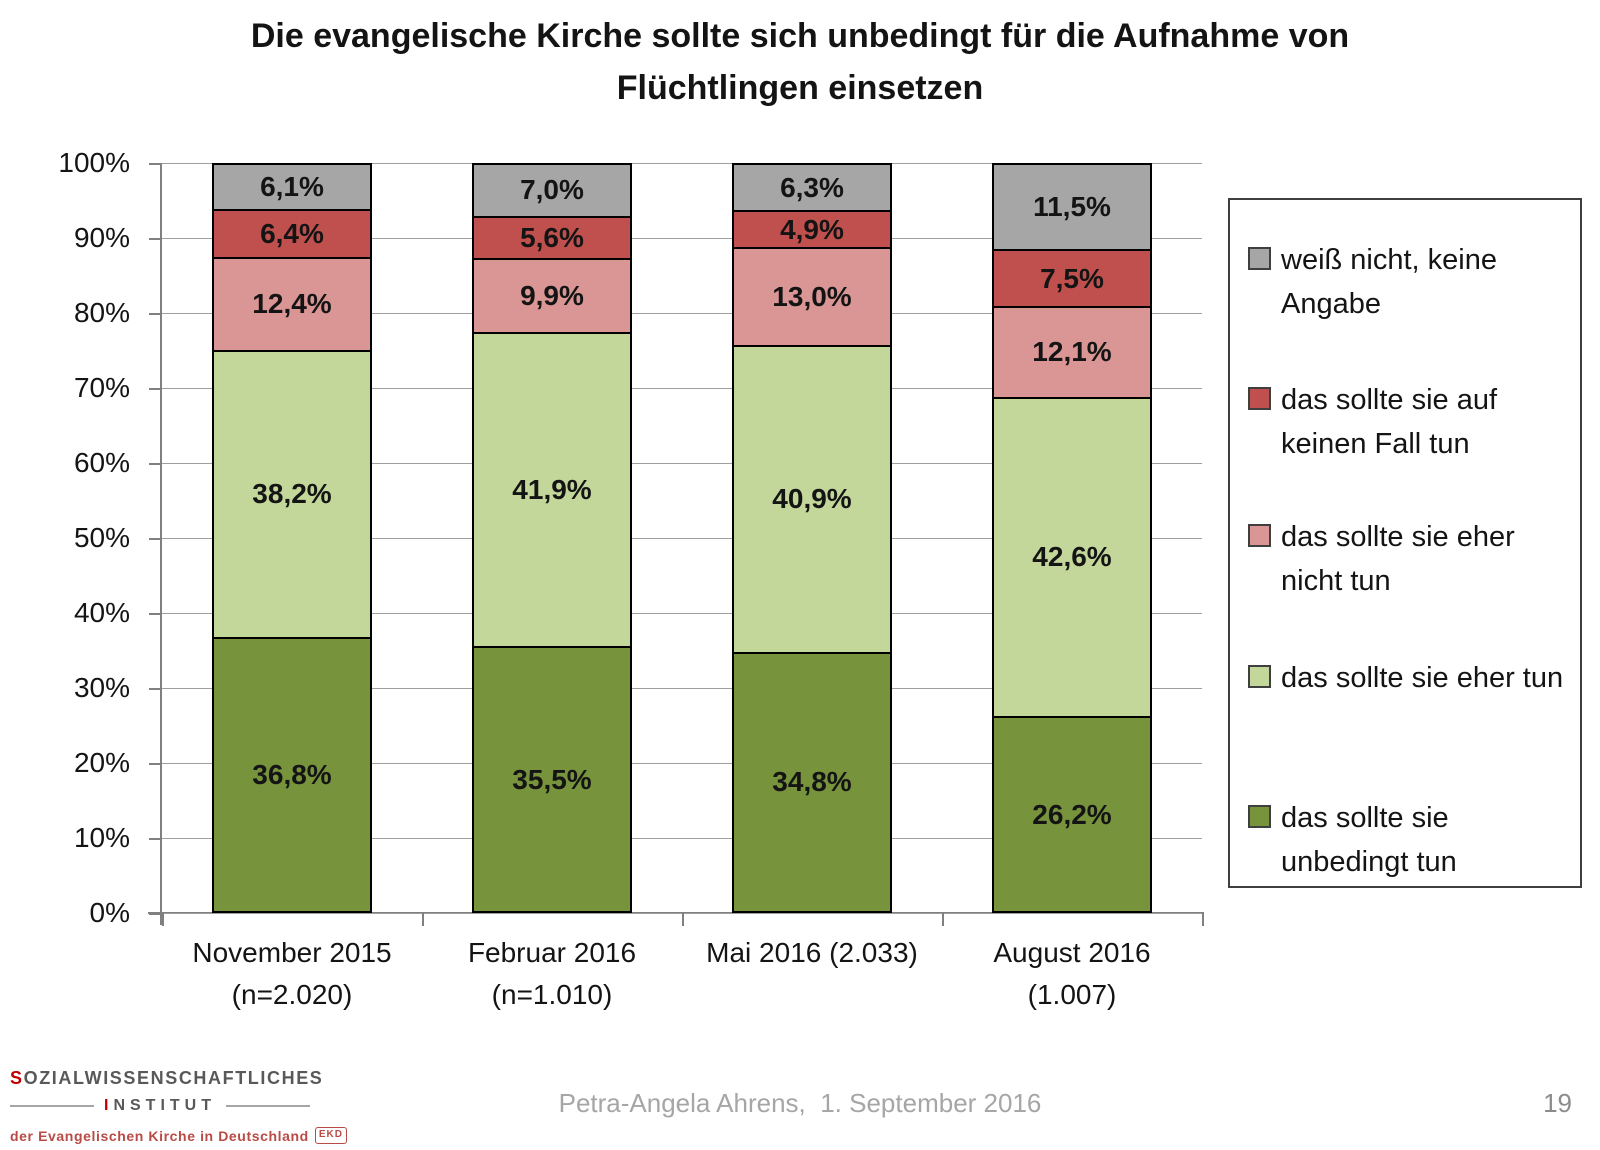 This screenshot has height=1150, width=1600. What do you see at coordinates (1369, 862) in the screenshot?
I see `legend-label-line: unbedingt tun` at bounding box center [1369, 862].